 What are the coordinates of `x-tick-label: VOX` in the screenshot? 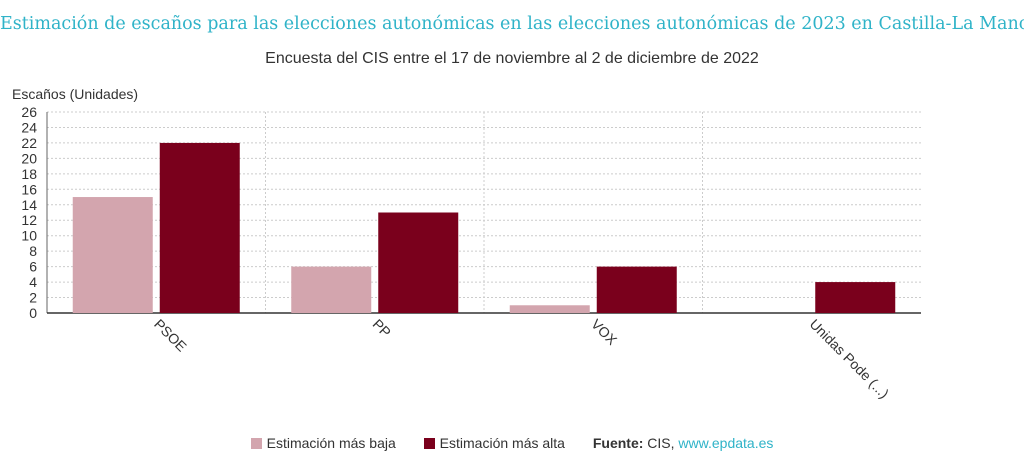 It's located at (604, 332).